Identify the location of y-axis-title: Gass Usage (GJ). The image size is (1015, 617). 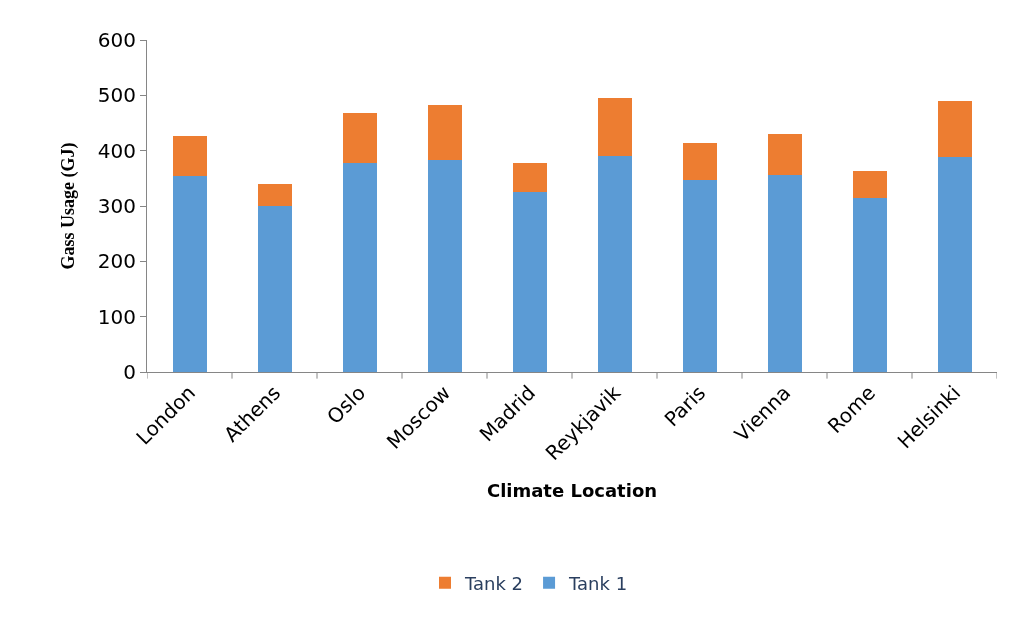
(69, 206).